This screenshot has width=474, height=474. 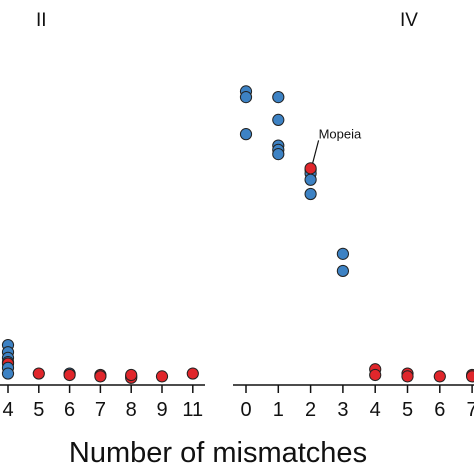 I want to click on x-tick-label: 11, so click(x=192, y=410).